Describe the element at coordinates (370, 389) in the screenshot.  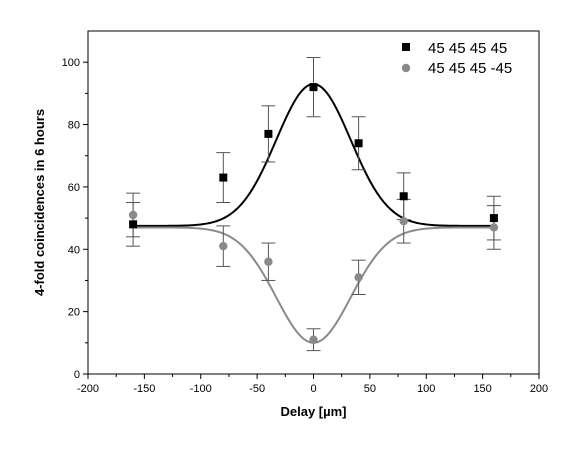
I see `x-tick-label: 50` at that location.